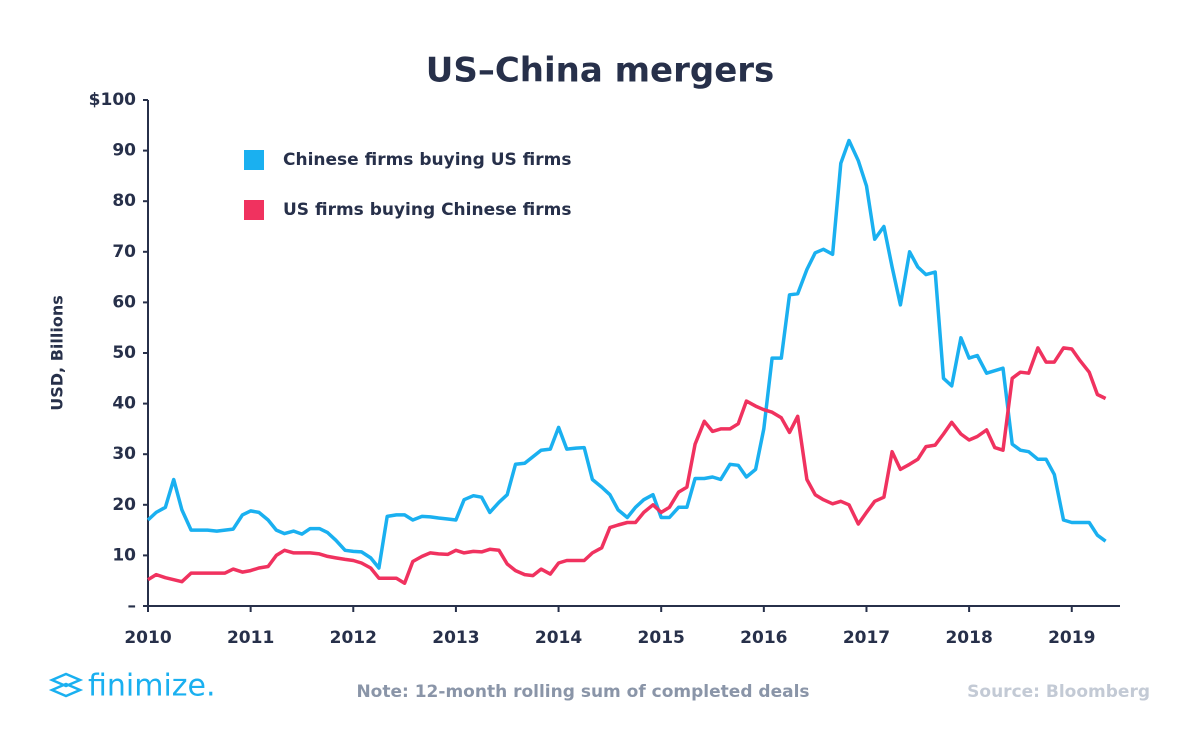  What do you see at coordinates (124, 555) in the screenshot?
I see `y-tick-label: 10` at bounding box center [124, 555].